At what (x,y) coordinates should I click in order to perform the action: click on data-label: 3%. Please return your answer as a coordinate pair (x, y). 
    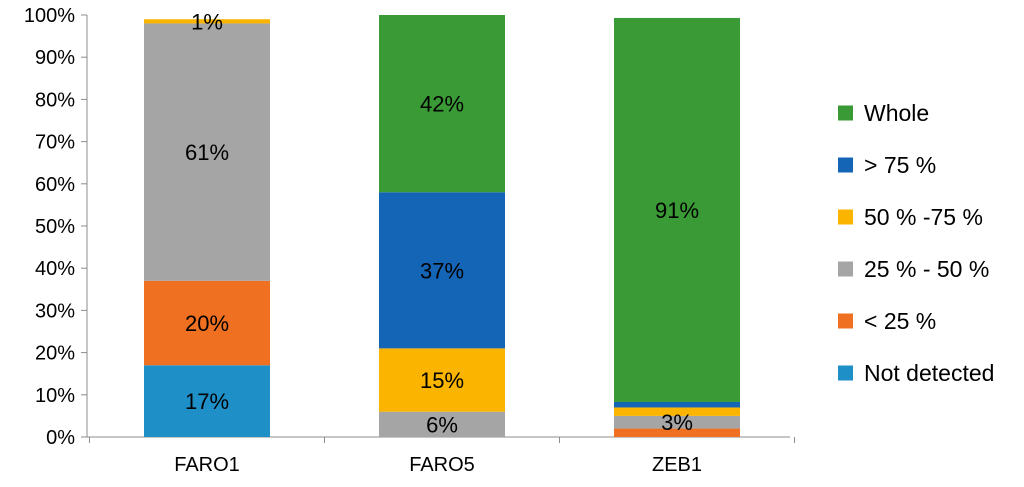
    Looking at the image, I should click on (677, 422).